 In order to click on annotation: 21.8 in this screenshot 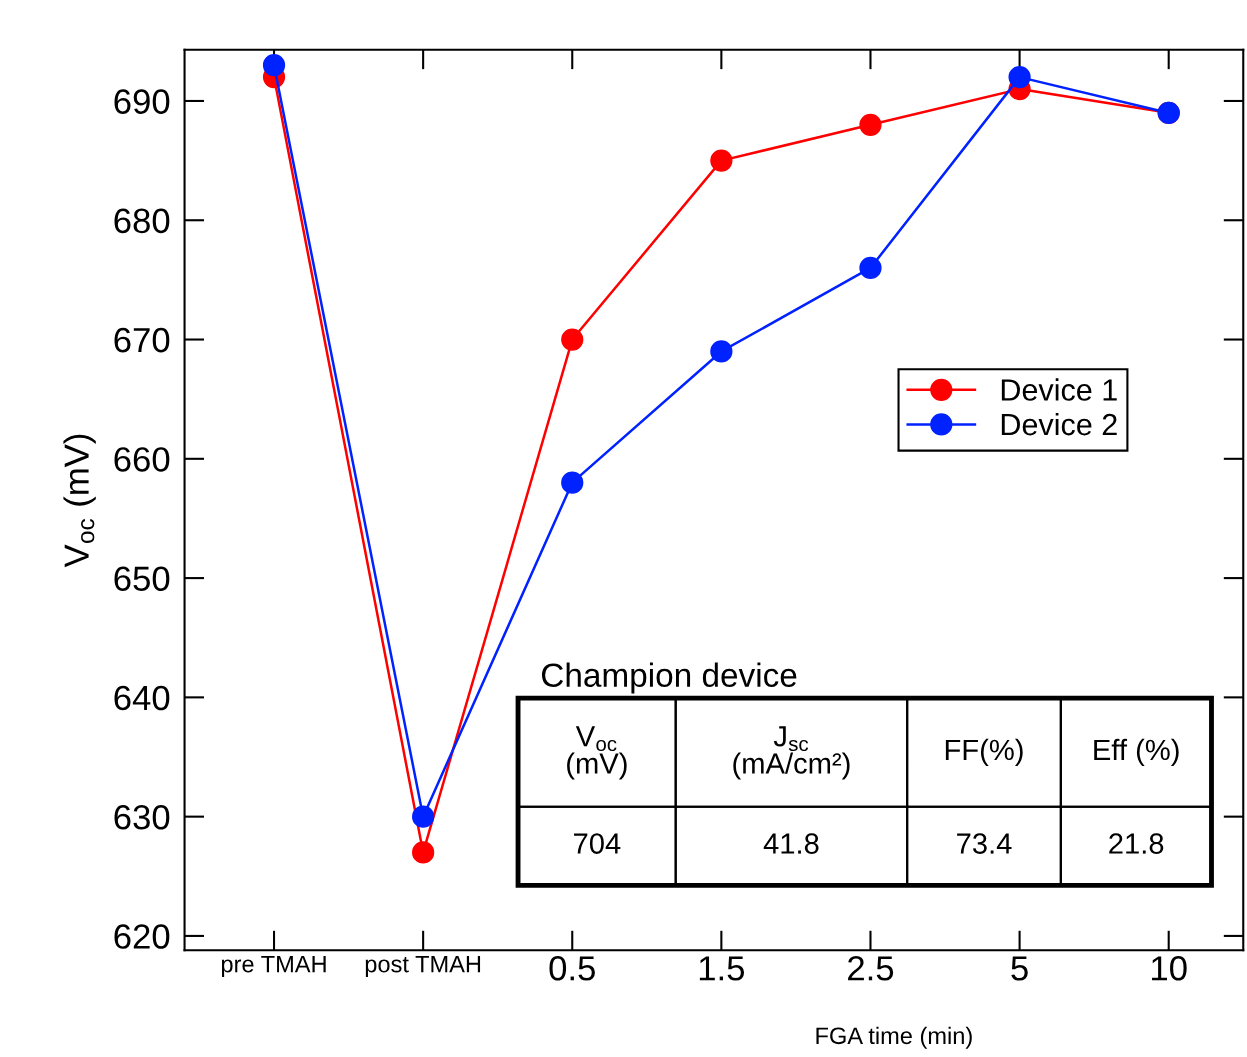, I will do `click(1136, 843)`.